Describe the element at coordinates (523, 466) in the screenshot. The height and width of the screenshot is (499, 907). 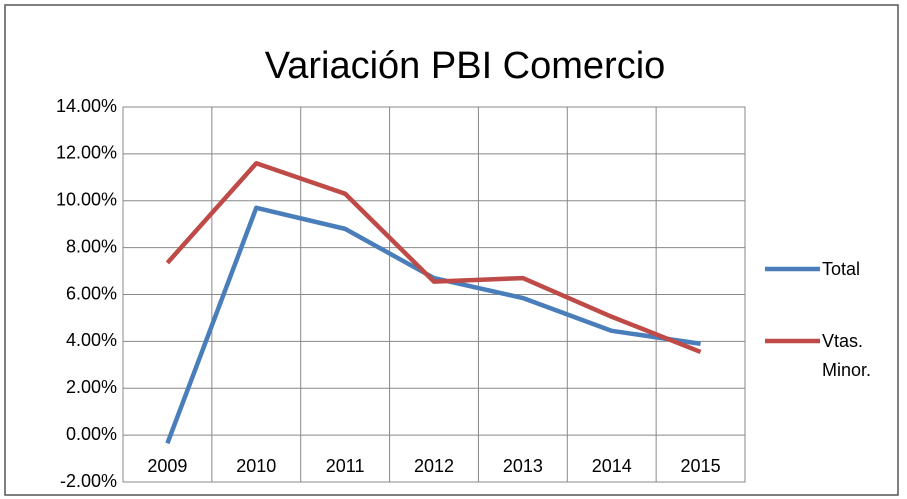
I see `x-tick-label: 2013` at that location.